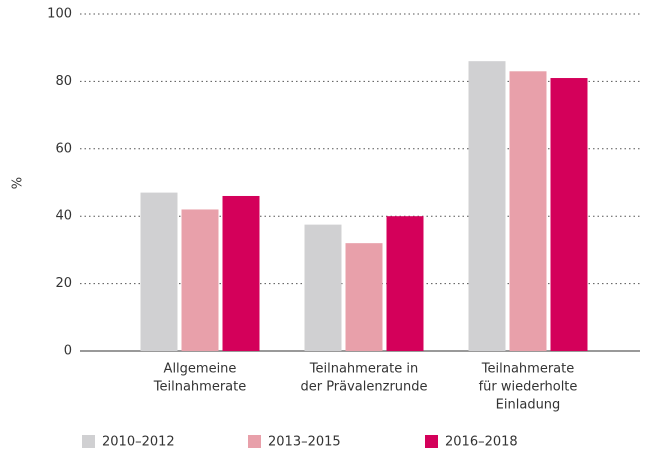 The height and width of the screenshot is (459, 651). I want to click on legend-label: 2013–2015, so click(304, 442).